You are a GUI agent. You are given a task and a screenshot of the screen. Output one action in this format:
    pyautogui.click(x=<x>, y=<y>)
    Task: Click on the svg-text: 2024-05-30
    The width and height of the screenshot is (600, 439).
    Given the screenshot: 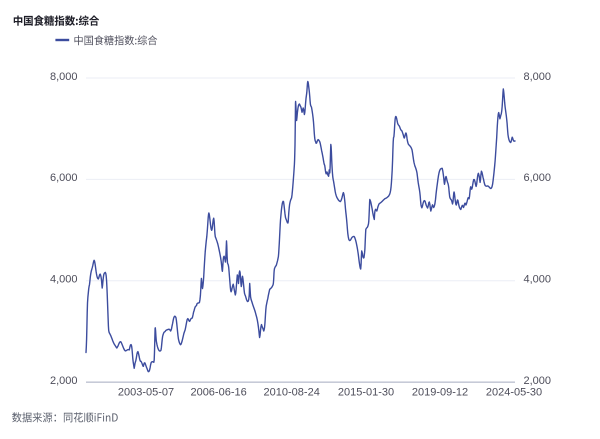 What is the action you would take?
    pyautogui.click(x=514, y=393)
    